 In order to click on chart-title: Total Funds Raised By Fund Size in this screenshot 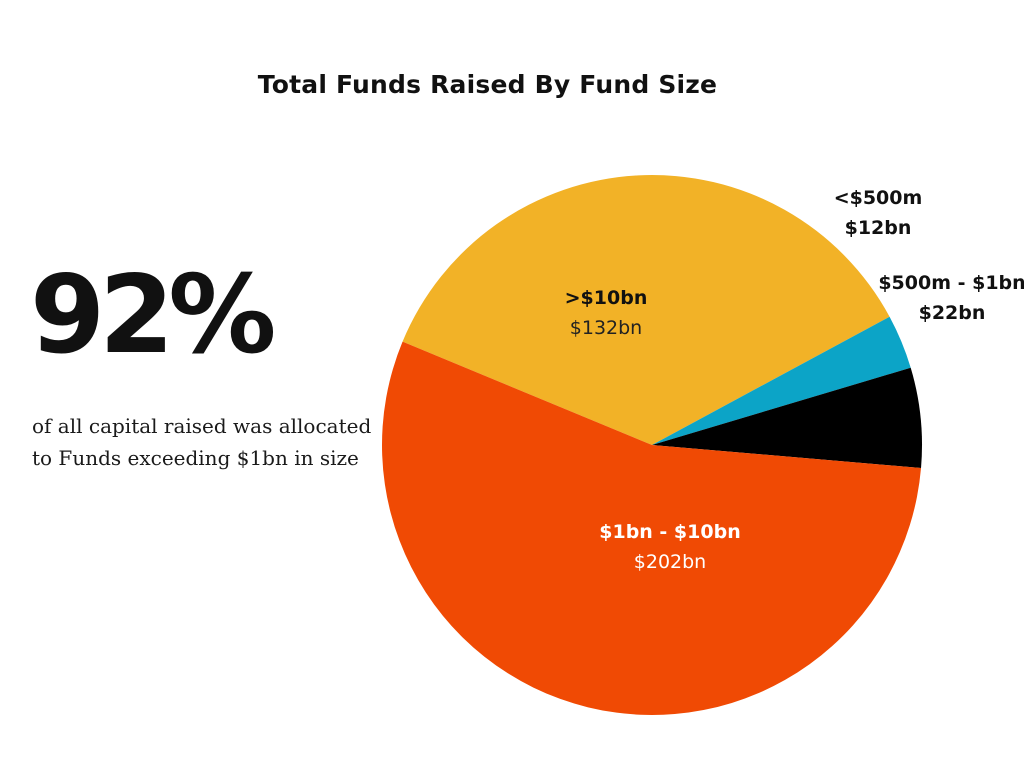, I will do `click(487, 84)`.